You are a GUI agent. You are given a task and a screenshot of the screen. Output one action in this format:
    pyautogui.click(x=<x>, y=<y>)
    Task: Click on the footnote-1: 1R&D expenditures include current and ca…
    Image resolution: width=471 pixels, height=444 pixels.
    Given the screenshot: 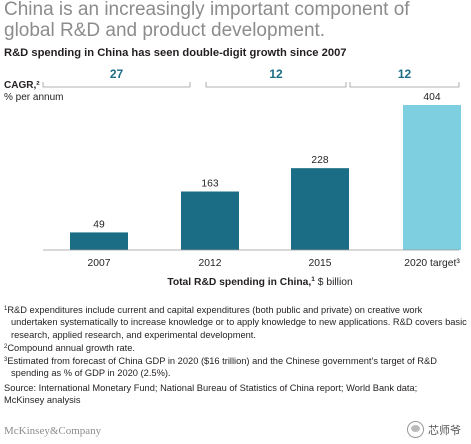 What is the action you would take?
    pyautogui.click(x=235, y=322)
    